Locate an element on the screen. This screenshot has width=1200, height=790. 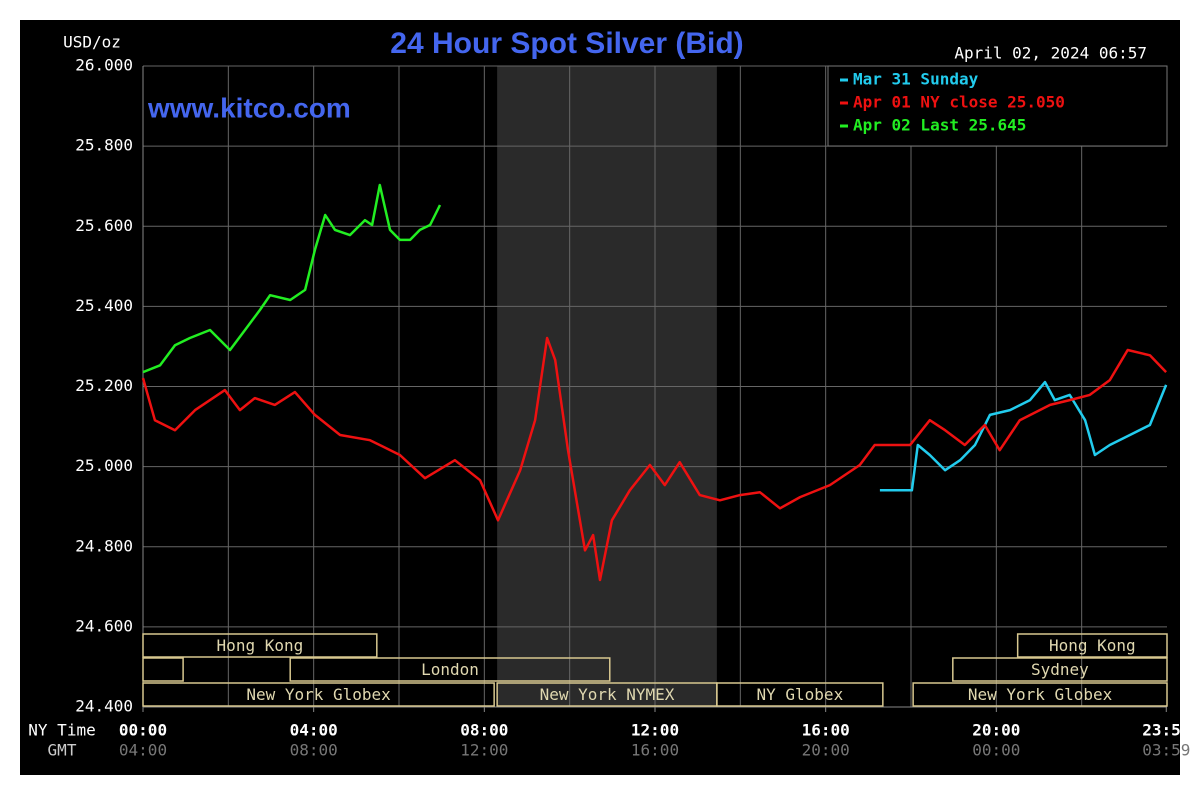
x2-tick-label: 00:00 is located at coordinates (996, 750).